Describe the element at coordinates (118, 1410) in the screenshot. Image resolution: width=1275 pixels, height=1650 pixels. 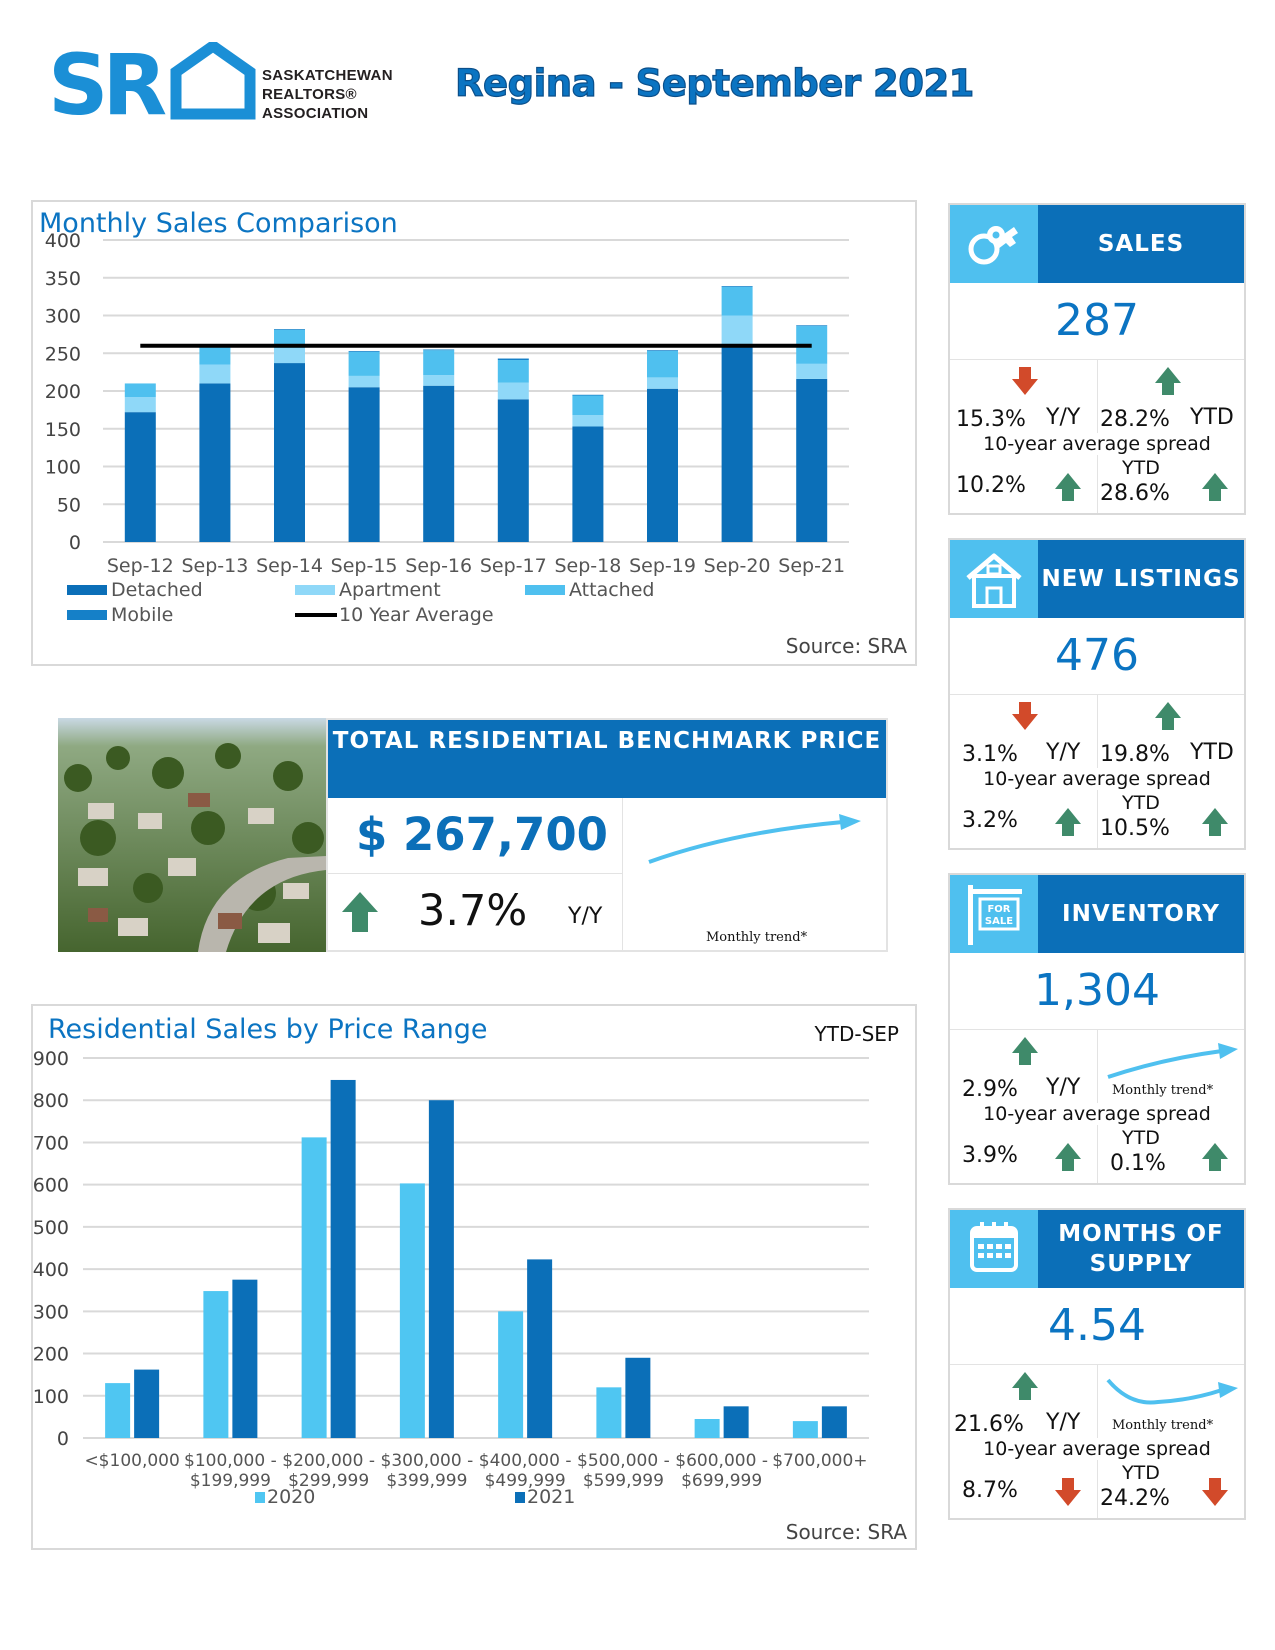
I see `bar-2020-<$100,000` at that location.